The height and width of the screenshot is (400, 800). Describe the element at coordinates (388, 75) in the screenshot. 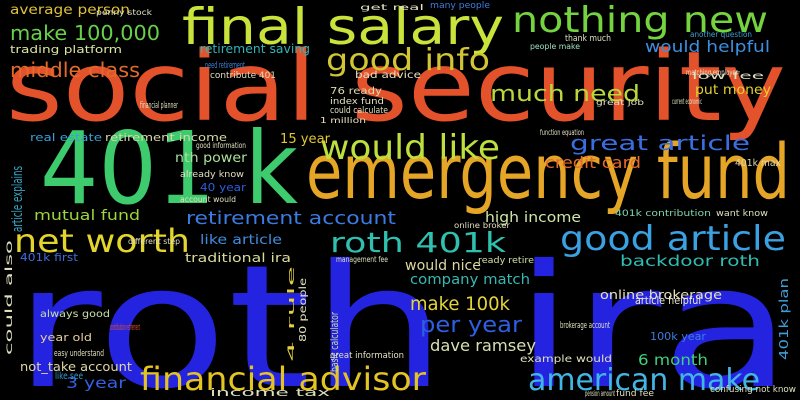

I see `word: bad advice` at that location.